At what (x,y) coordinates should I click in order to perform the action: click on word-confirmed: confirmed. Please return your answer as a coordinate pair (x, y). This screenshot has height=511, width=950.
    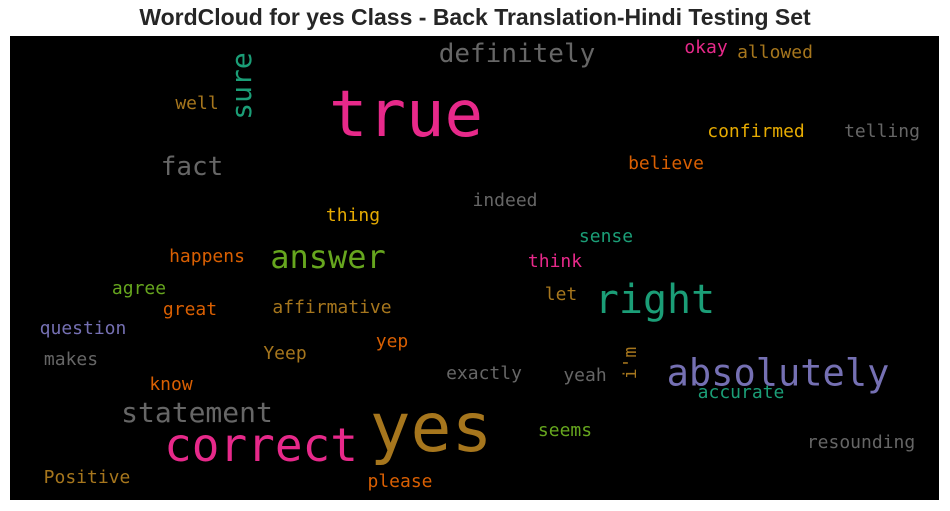
    Looking at the image, I should click on (756, 131).